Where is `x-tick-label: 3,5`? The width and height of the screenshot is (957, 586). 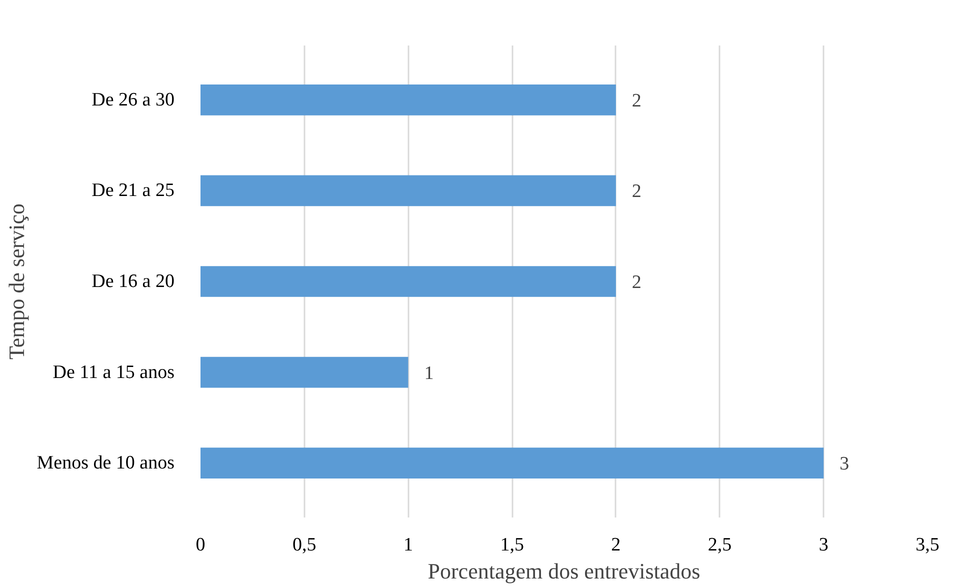 x-tick-label: 3,5 is located at coordinates (928, 545).